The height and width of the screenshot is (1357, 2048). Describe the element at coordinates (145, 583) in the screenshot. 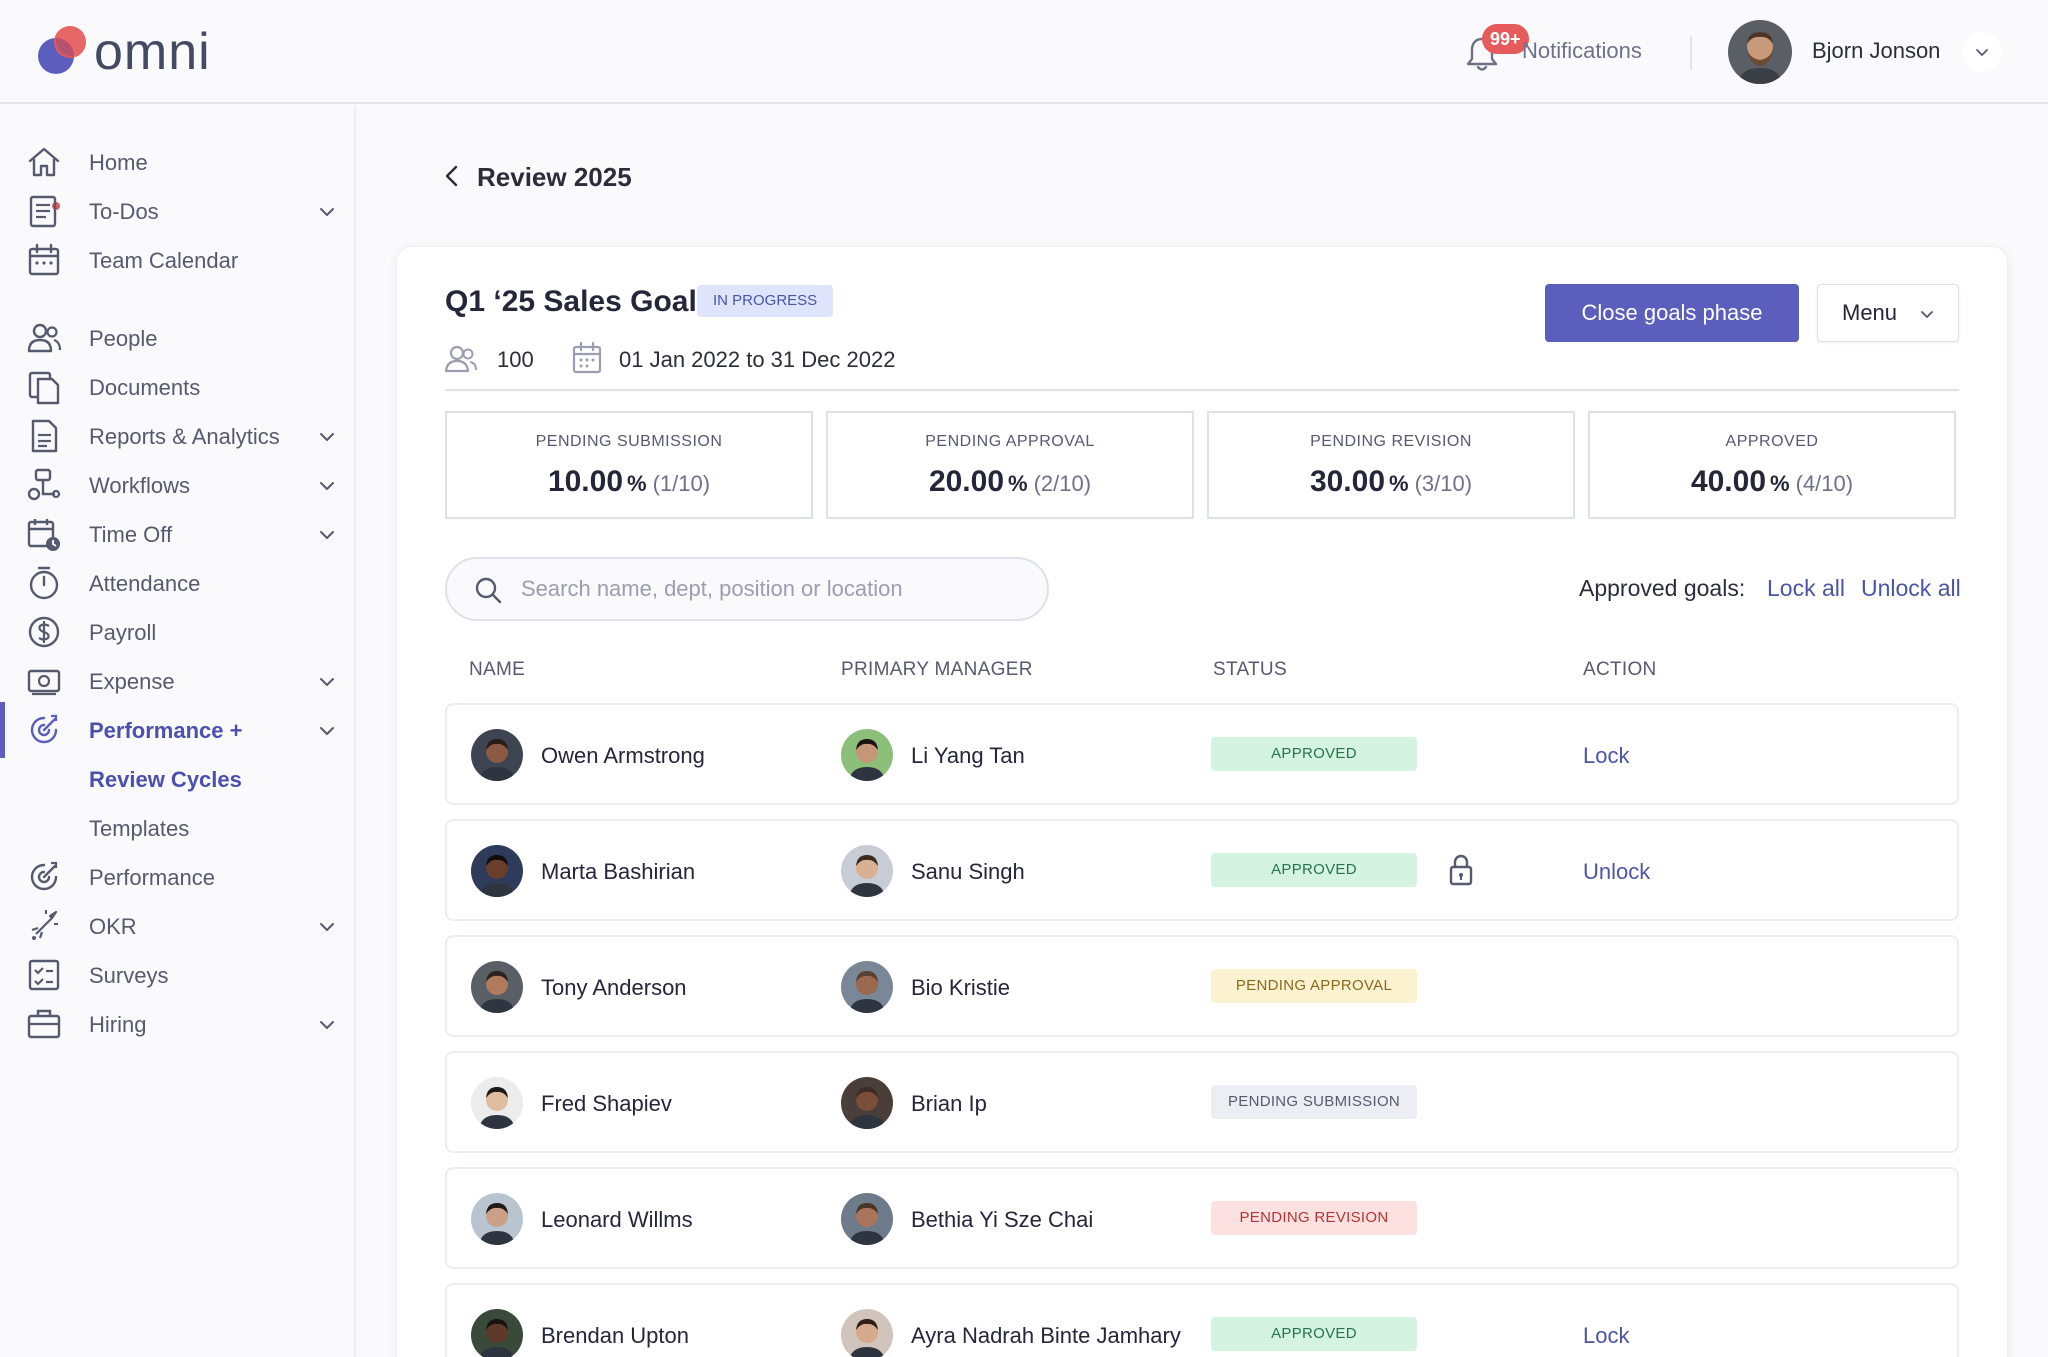

I see `sidebar-item-label: Attendance` at that location.